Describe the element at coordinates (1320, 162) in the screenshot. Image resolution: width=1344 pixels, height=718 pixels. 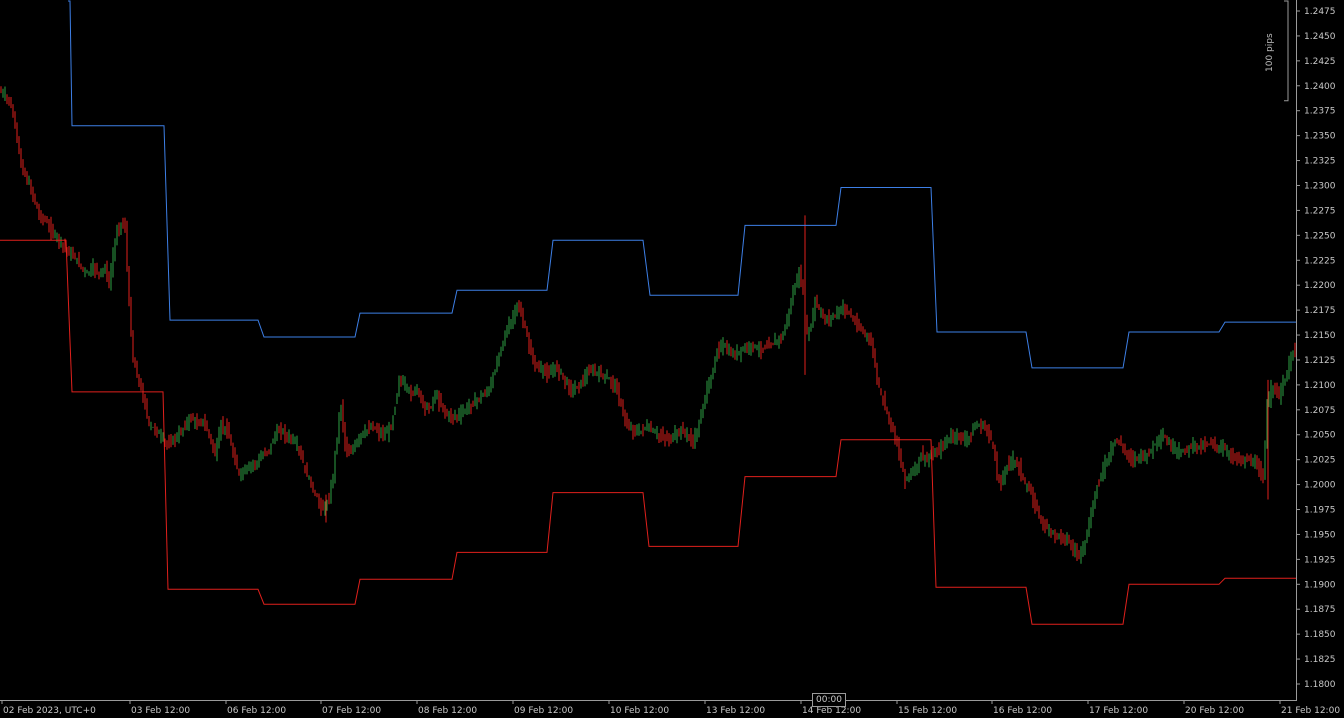
I see `y-tick-label: 1.2325` at that location.